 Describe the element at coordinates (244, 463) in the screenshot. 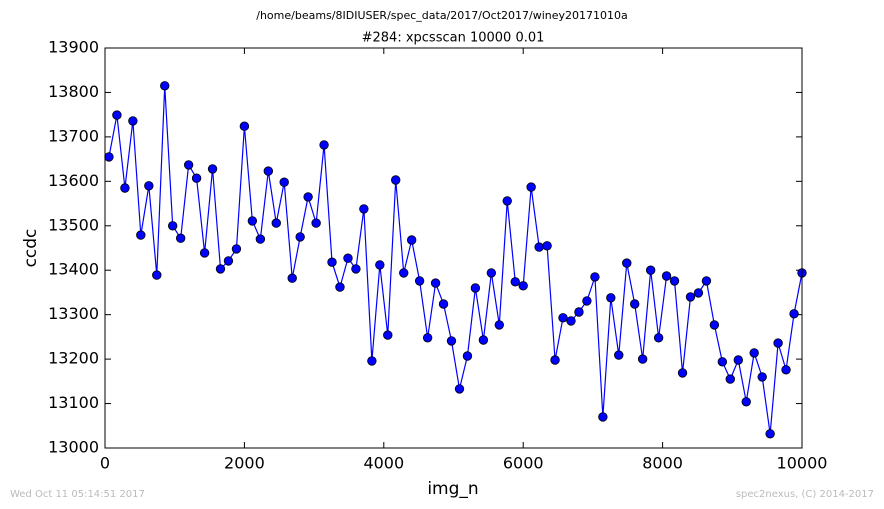

I see `x-tick-label: 2000` at that location.